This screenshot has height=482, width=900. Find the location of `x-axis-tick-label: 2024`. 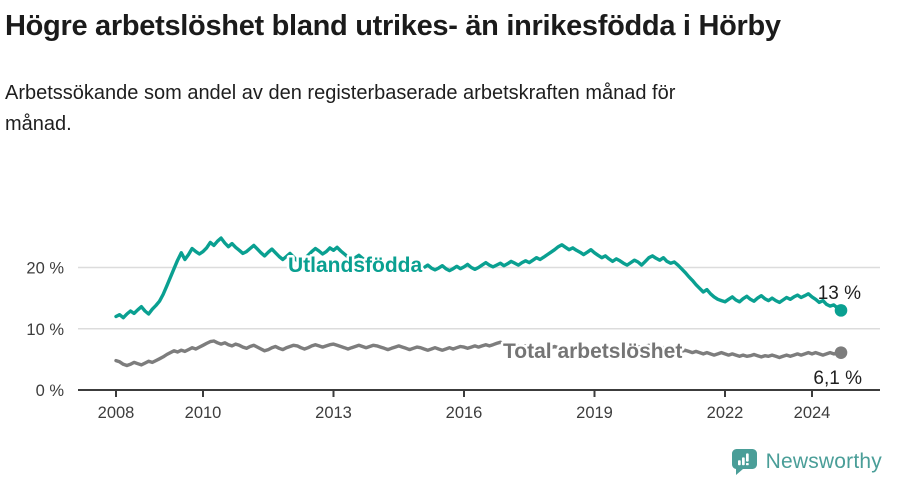

x-axis-tick-label: 2024 is located at coordinates (812, 413).